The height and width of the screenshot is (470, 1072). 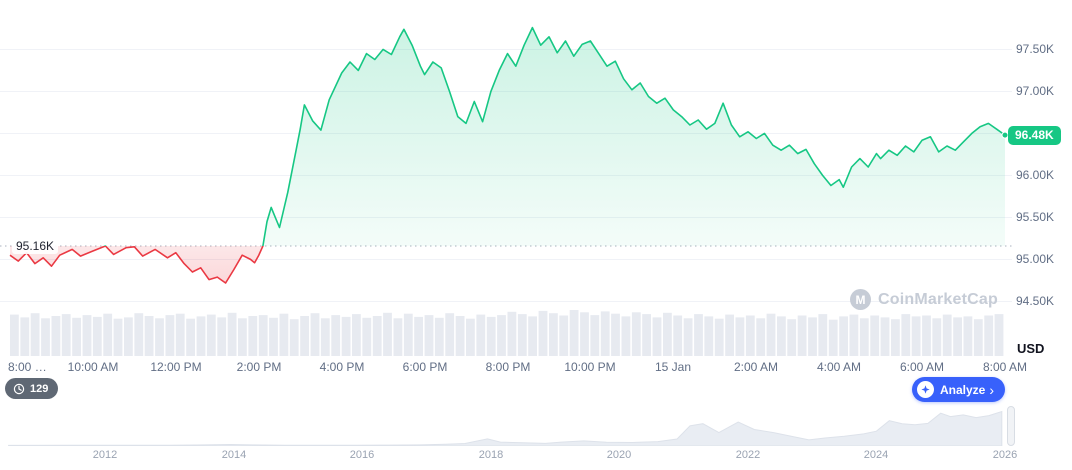 What do you see at coordinates (39, 388) in the screenshot?
I see `countdown-value: 129` at bounding box center [39, 388].